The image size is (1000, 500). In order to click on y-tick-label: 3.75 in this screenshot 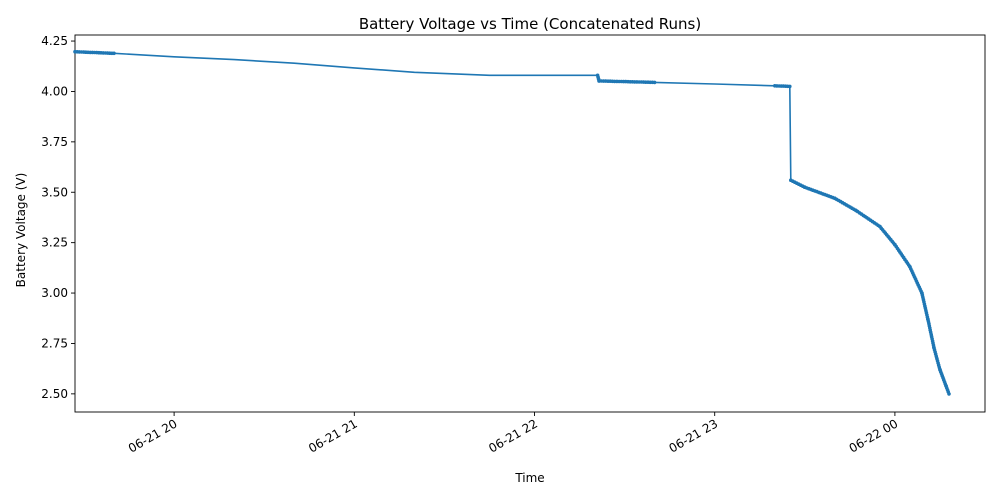, I will do `click(54, 142)`.